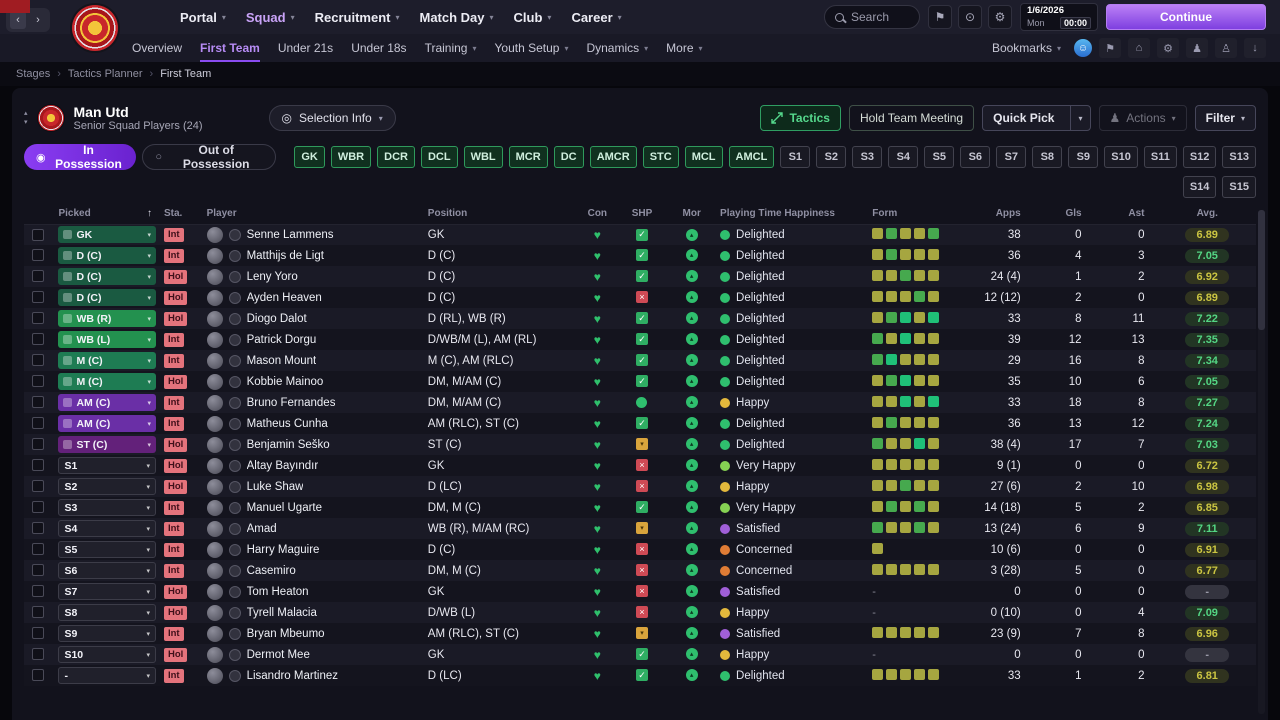  Describe the element at coordinates (107, 318) in the screenshot. I see `picked-select: WB (R) ▾` at that location.